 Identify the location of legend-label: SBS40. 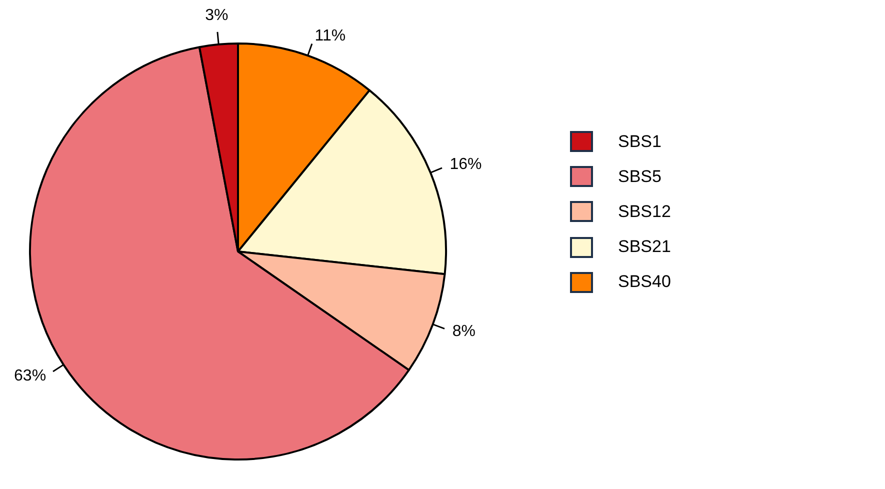
(644, 282).